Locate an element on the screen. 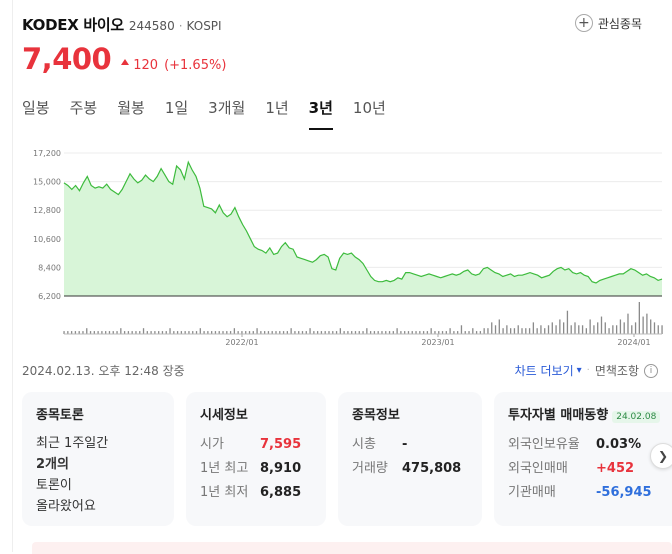  favorite-label: 관심종목 is located at coordinates (619, 23).